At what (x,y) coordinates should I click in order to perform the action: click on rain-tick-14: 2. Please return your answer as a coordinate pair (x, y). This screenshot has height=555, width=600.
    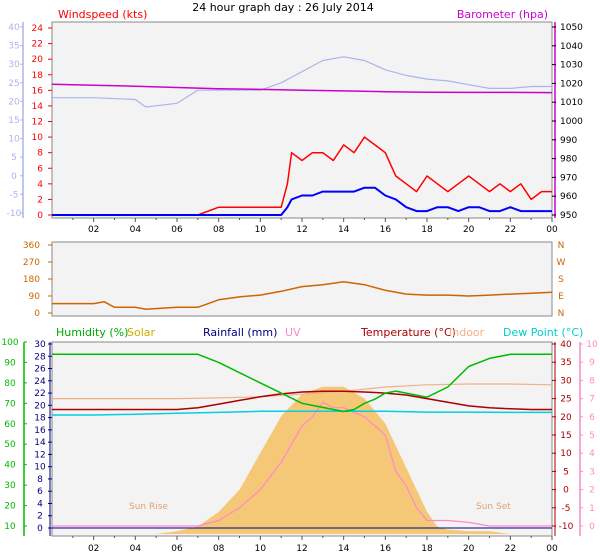
    Looking at the image, I should click on (40, 517).